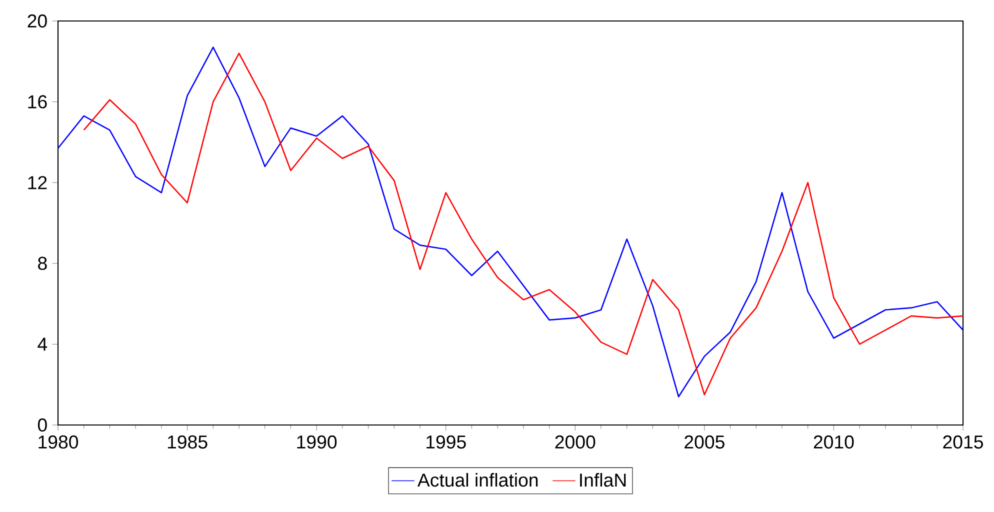  What do you see at coordinates (43, 344) in the screenshot?
I see `y-tick-label: 4` at bounding box center [43, 344].